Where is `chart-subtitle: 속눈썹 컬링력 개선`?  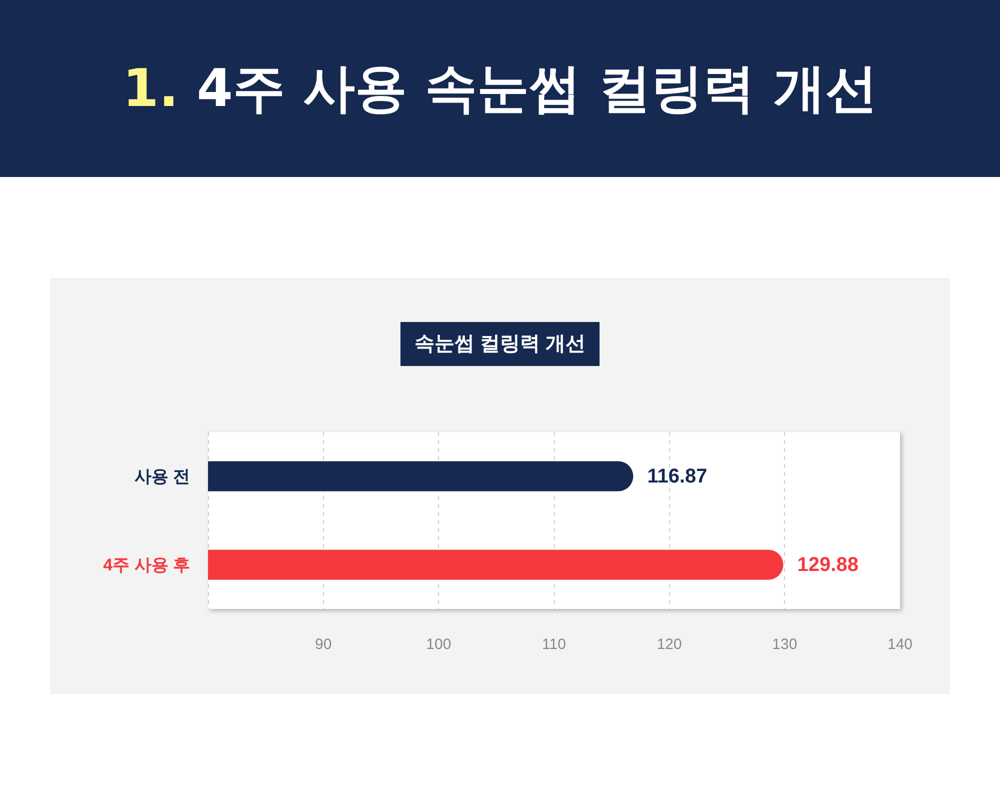 chart-subtitle: 속눈썹 컬링력 개선 is located at coordinates (500, 344).